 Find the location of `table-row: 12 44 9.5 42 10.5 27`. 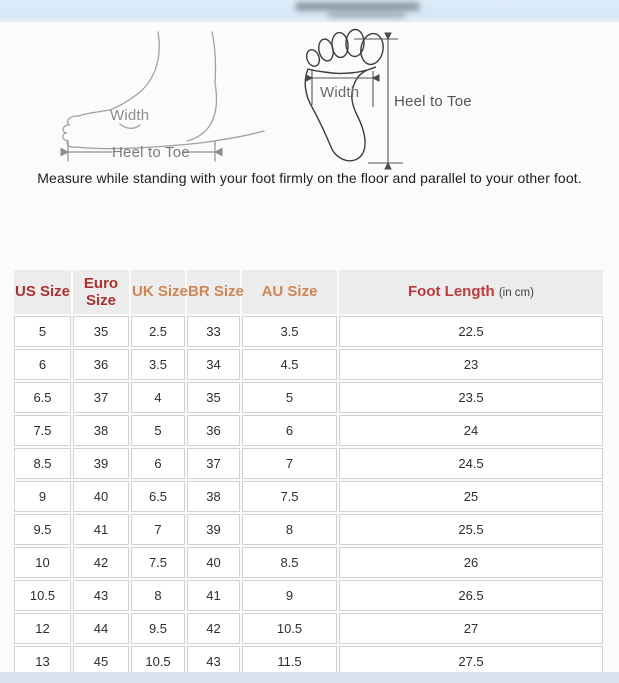

table-row: 12 44 9.5 42 10.5 27 is located at coordinates (308, 628).